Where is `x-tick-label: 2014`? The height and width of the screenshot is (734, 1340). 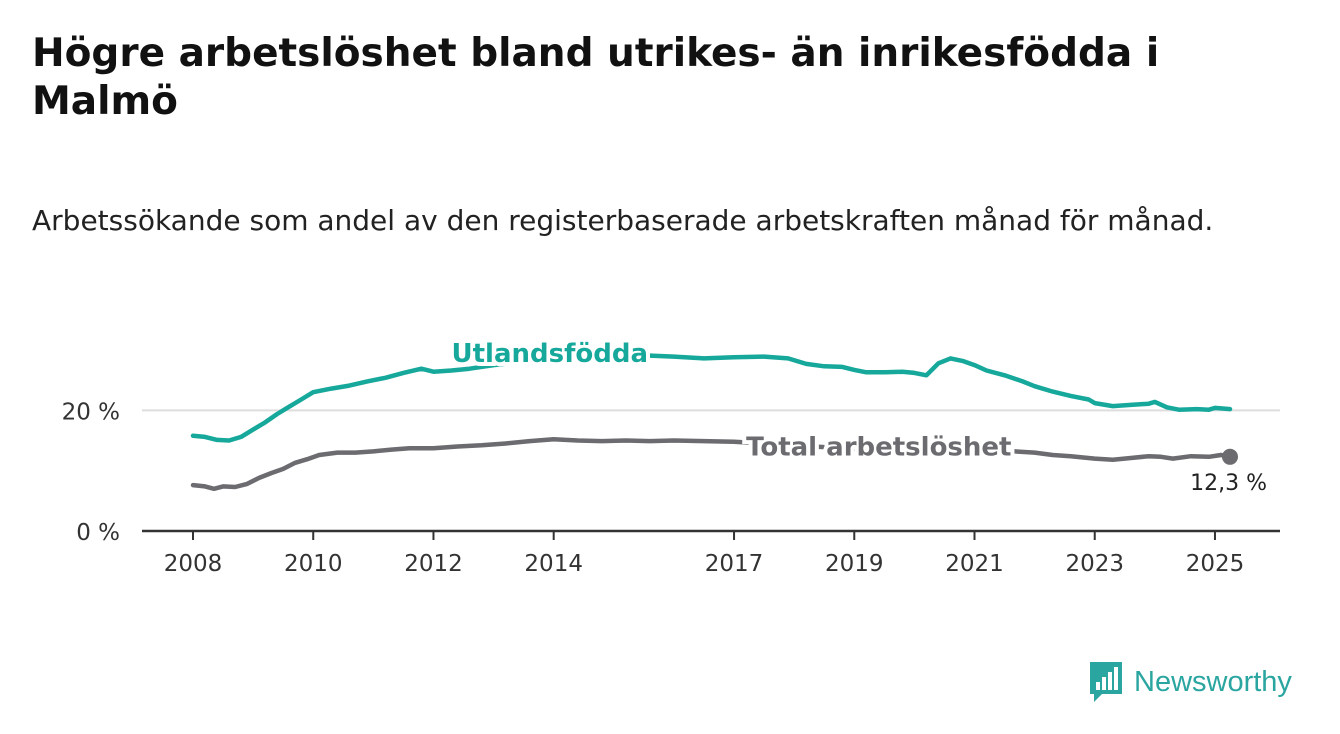 x-tick-label: 2014 is located at coordinates (553, 564).